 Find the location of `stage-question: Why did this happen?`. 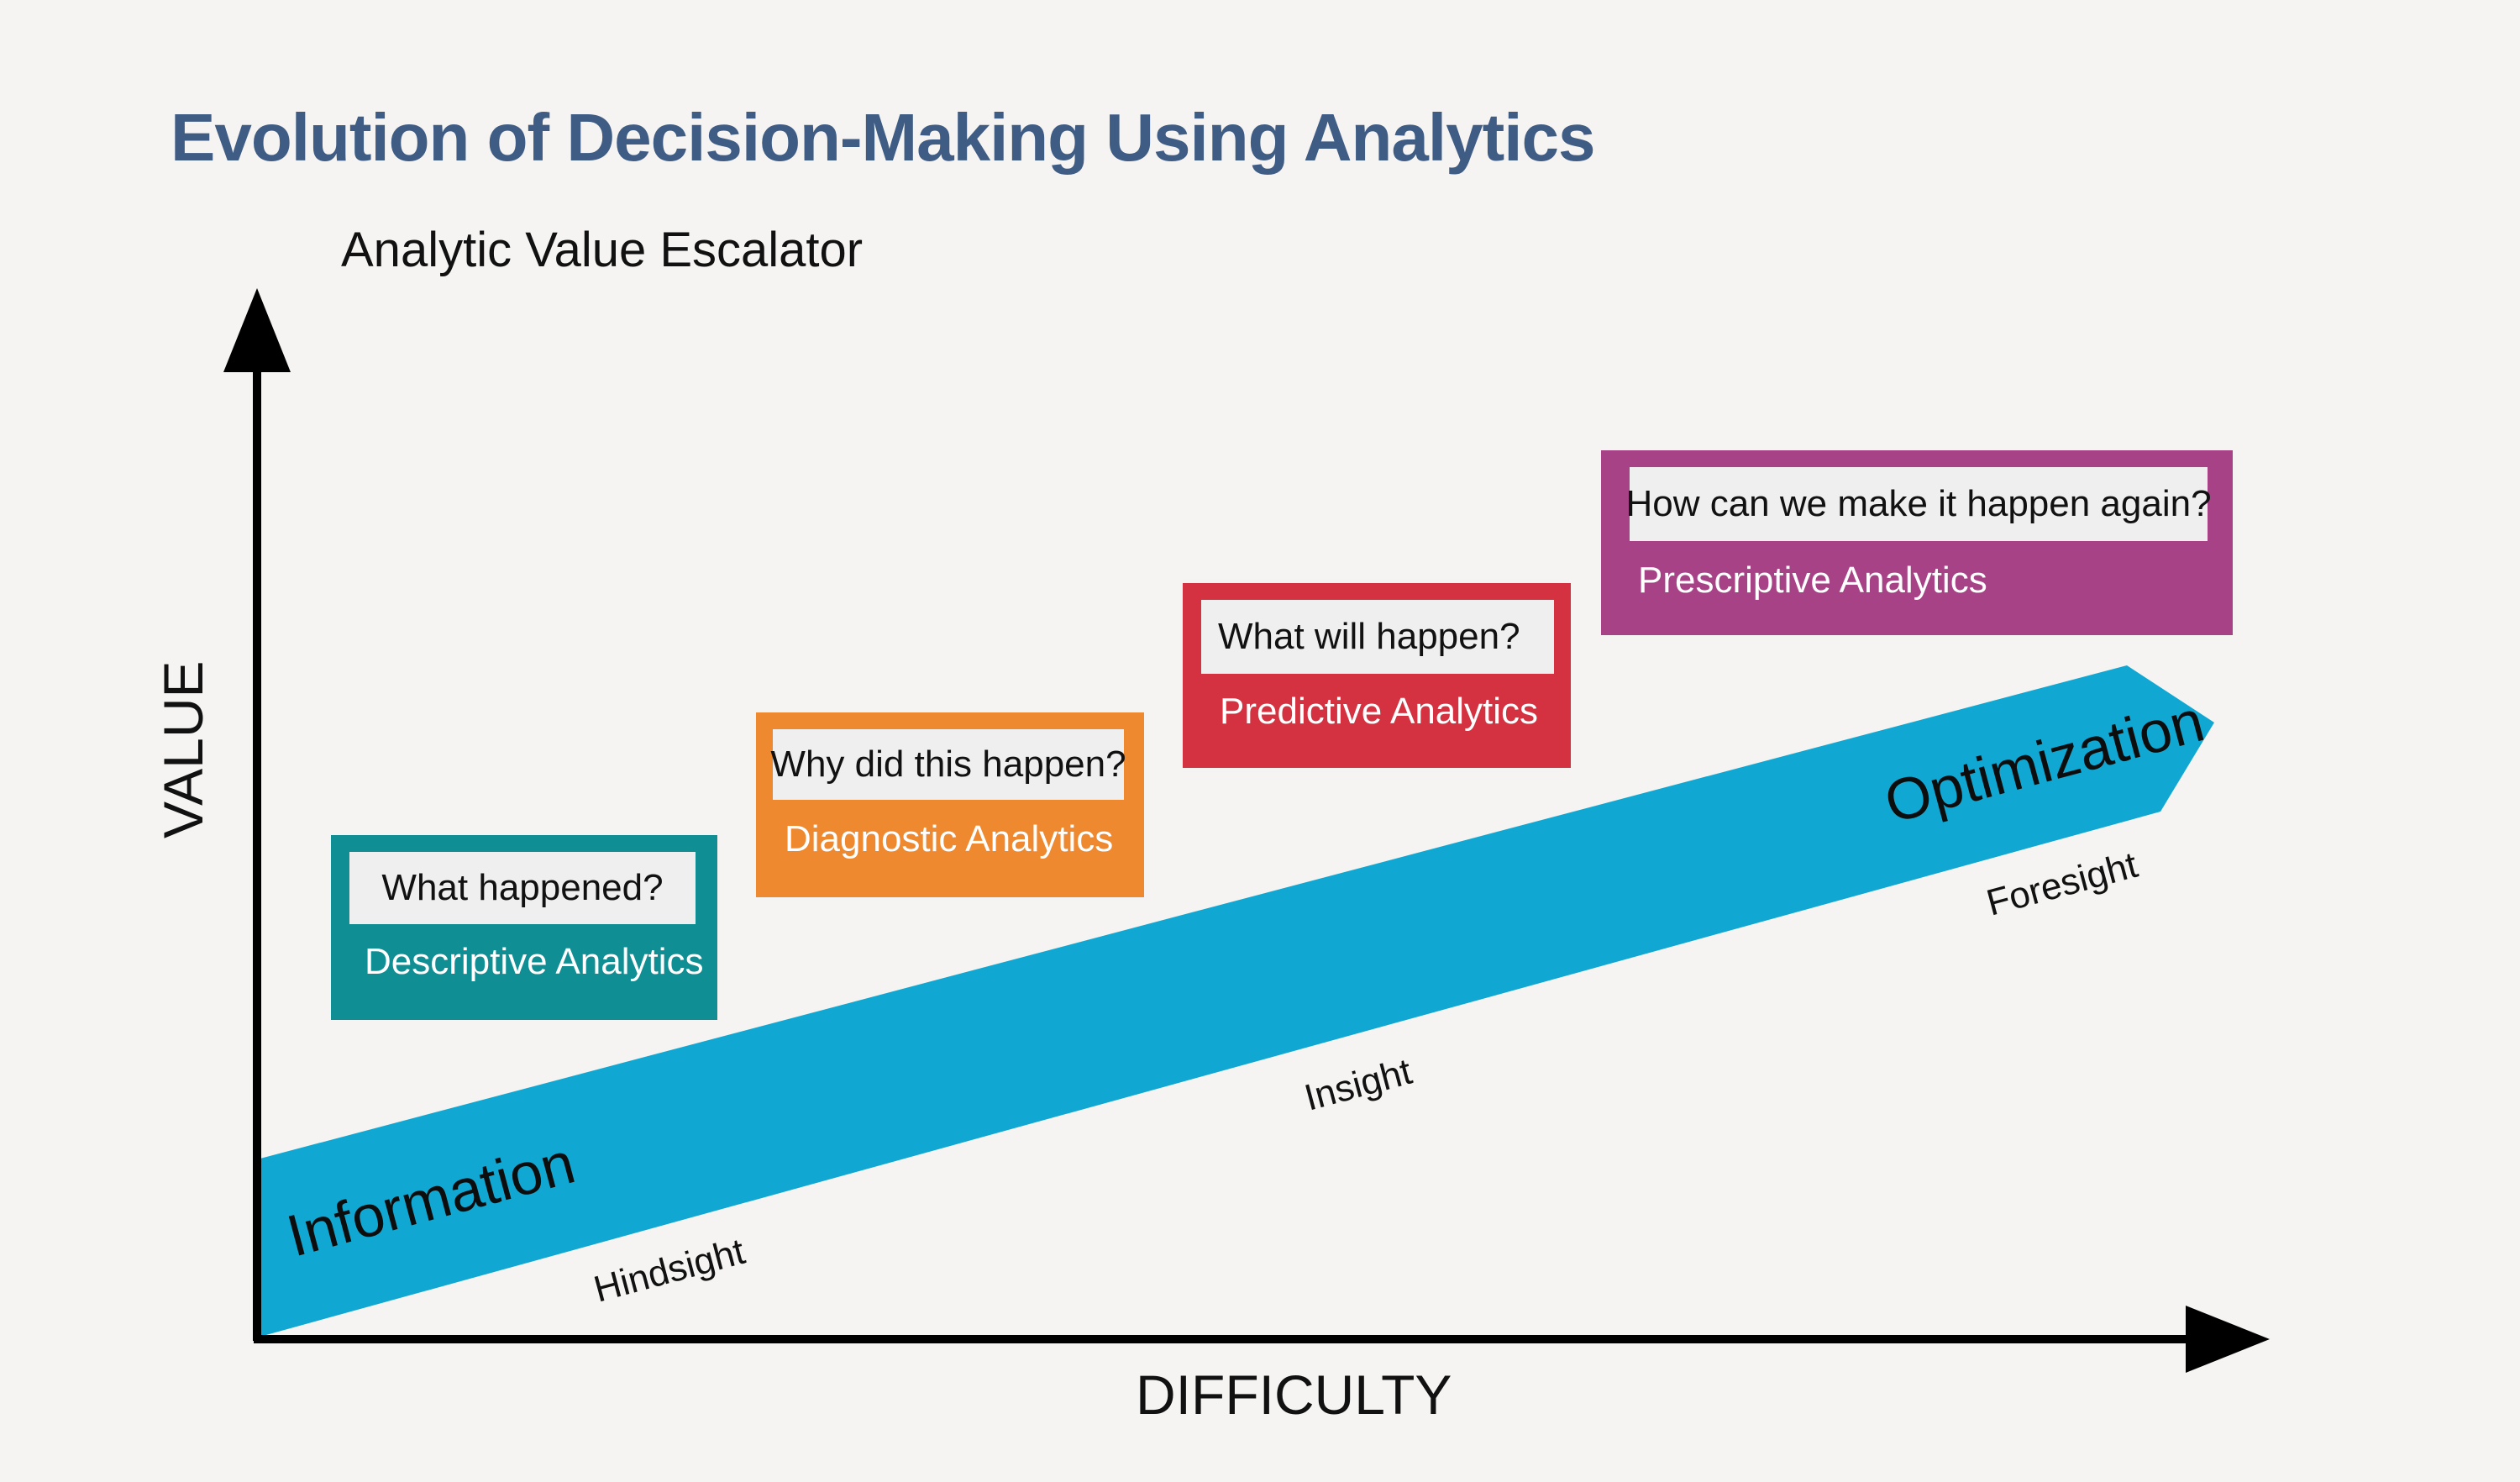

stage-question: Why did this happen? is located at coordinates (948, 764).